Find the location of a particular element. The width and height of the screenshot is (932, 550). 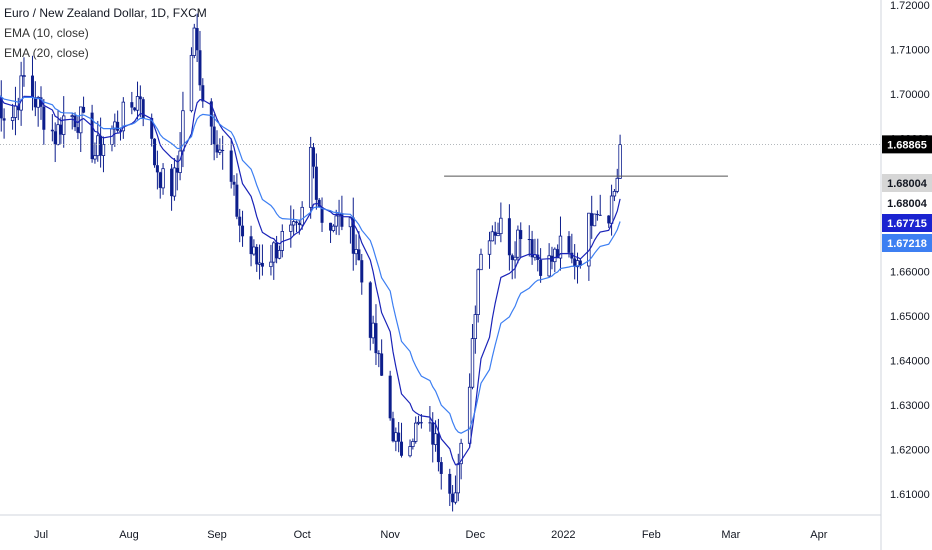

guide-lines is located at coordinates (440, 160).